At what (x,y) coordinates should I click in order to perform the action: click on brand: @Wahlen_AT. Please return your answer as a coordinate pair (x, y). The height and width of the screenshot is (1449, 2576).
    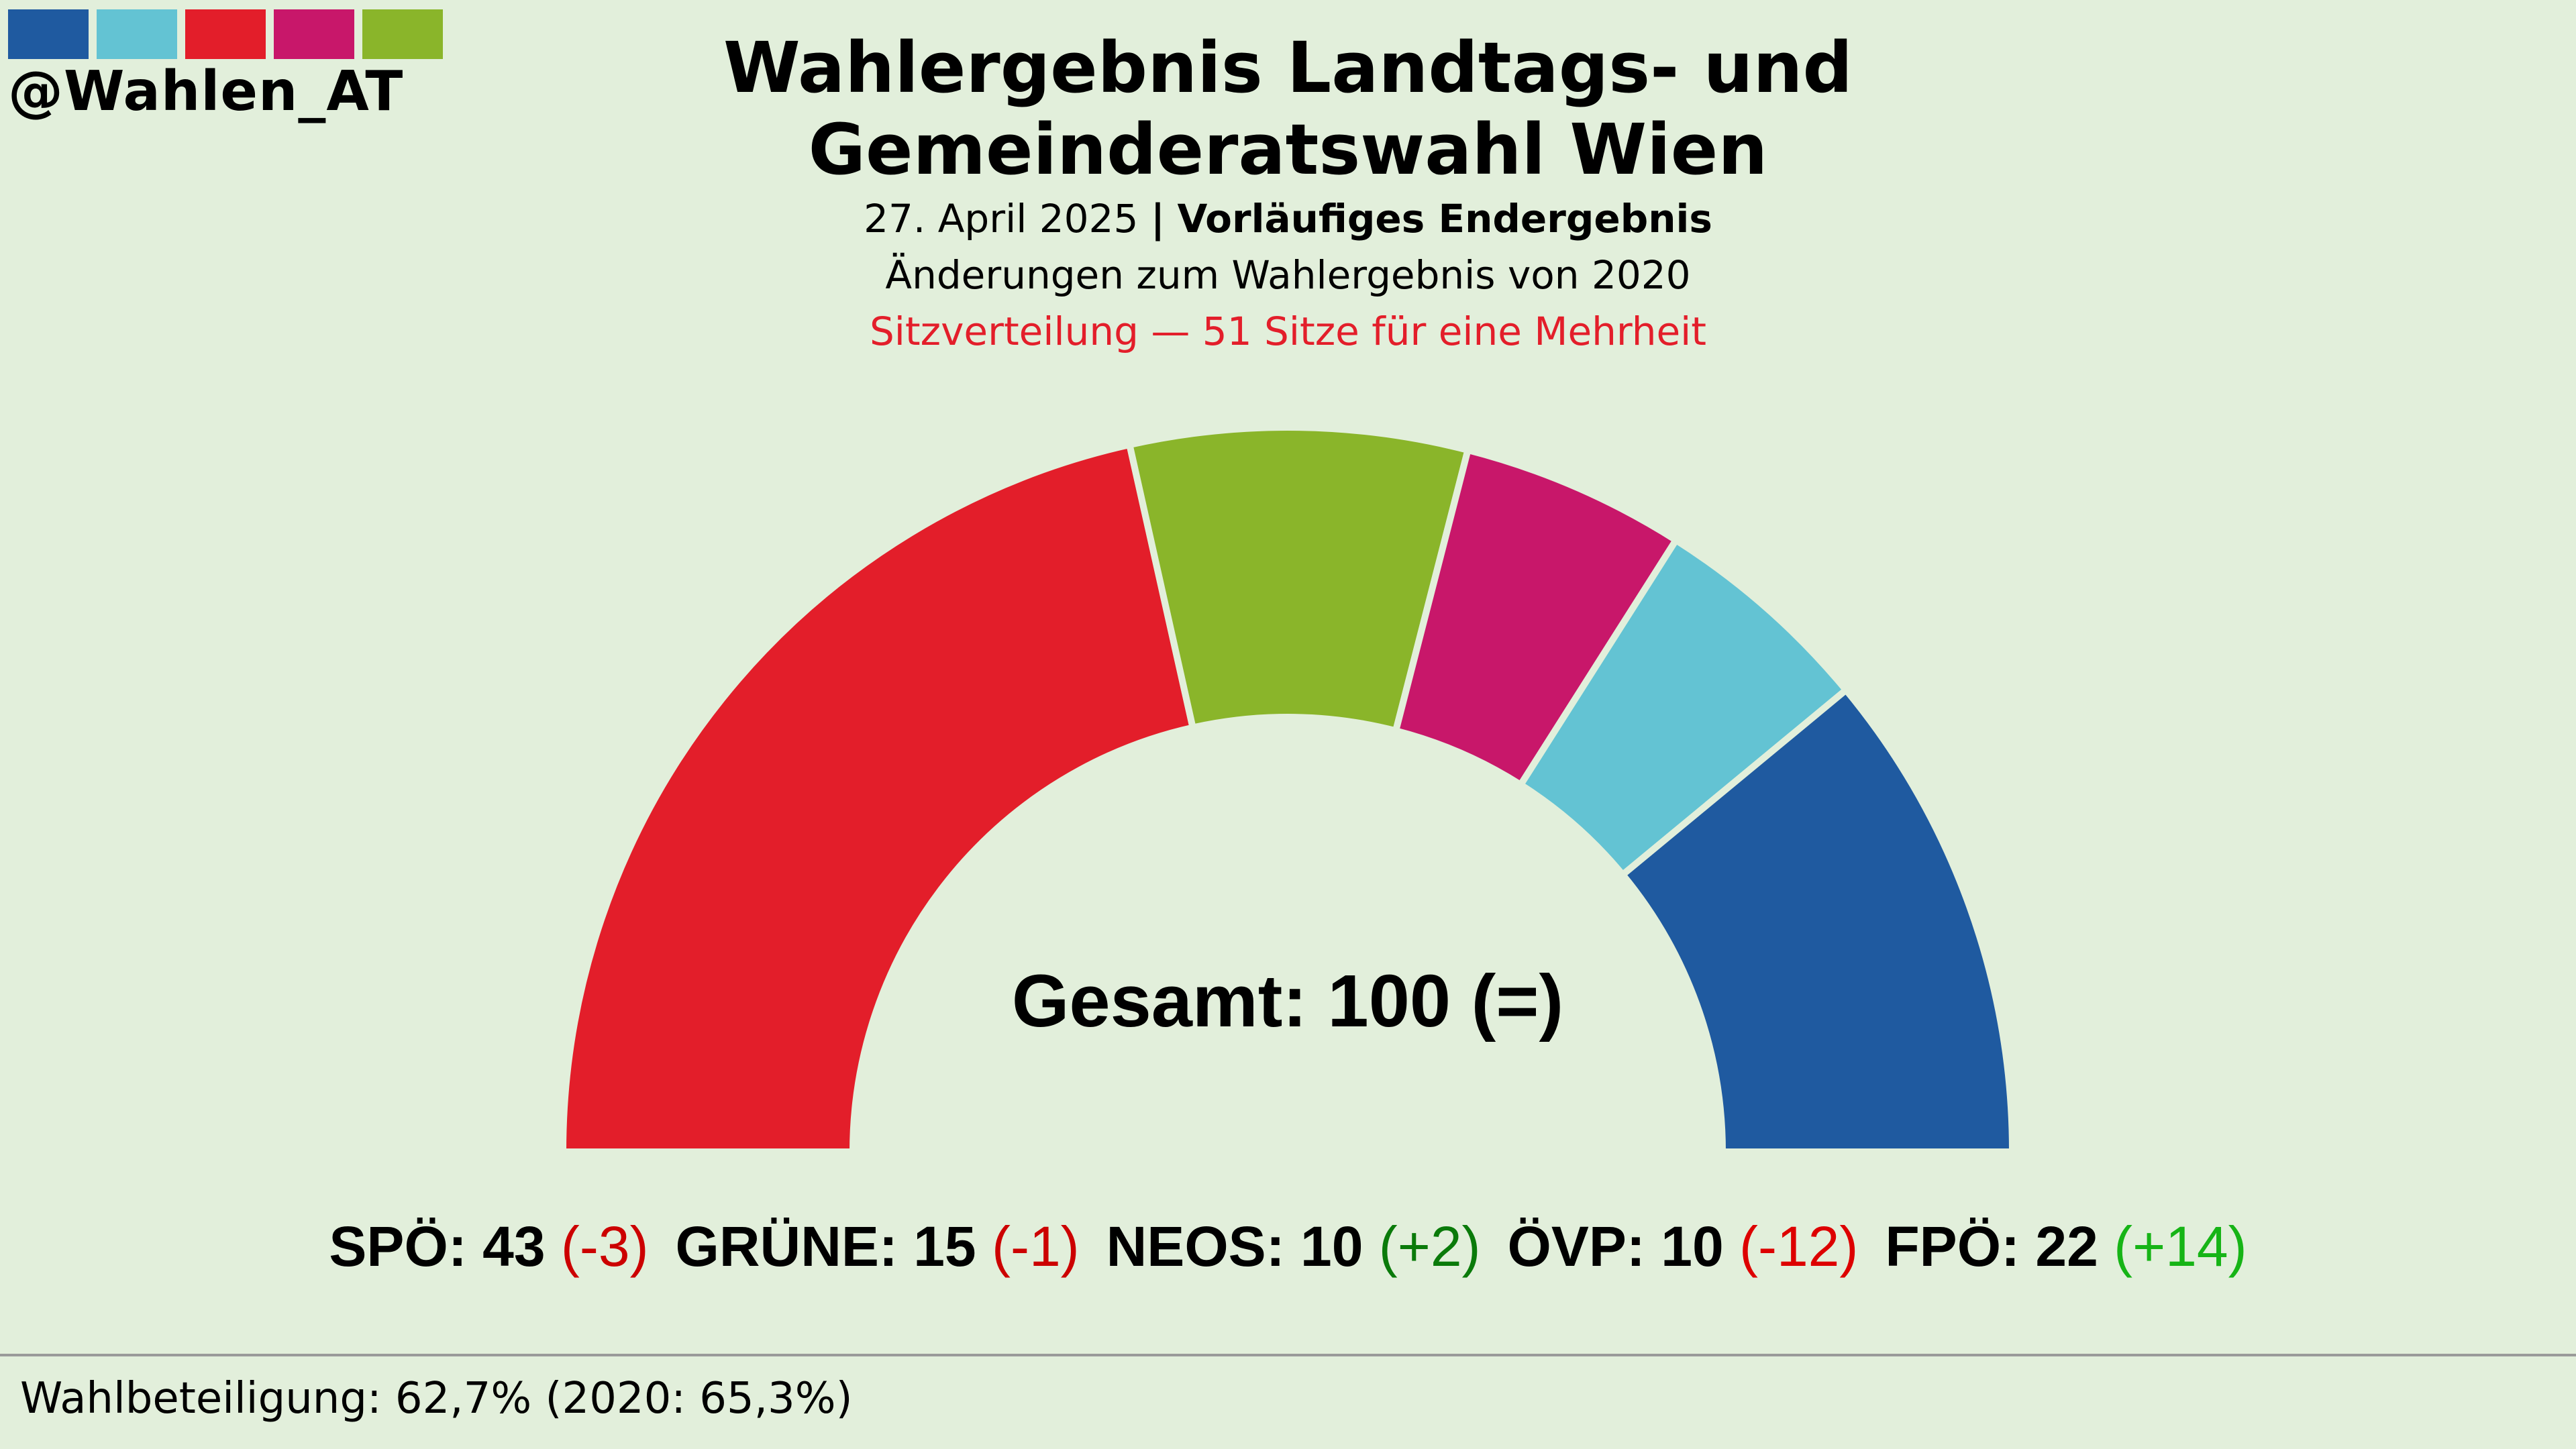
    Looking at the image, I should click on (225, 64).